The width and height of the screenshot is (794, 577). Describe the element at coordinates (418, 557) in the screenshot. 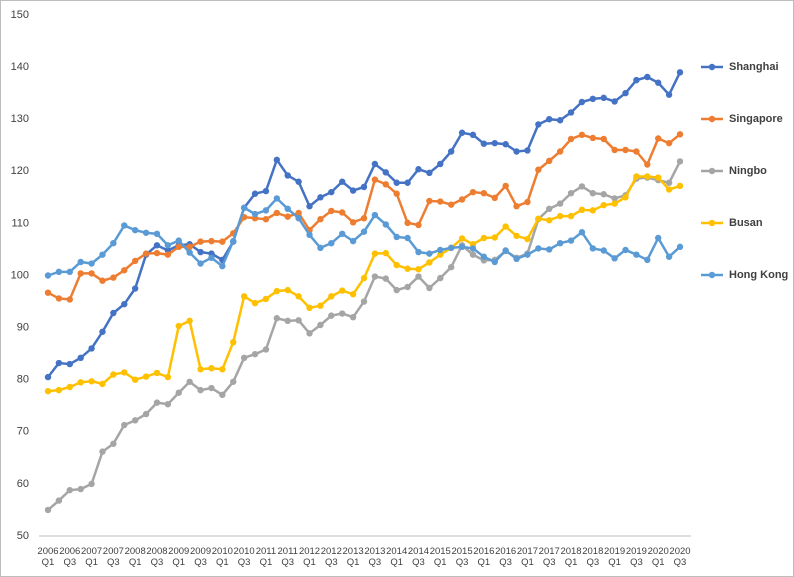

I see `x-tick-label: 2014 Q3` at that location.